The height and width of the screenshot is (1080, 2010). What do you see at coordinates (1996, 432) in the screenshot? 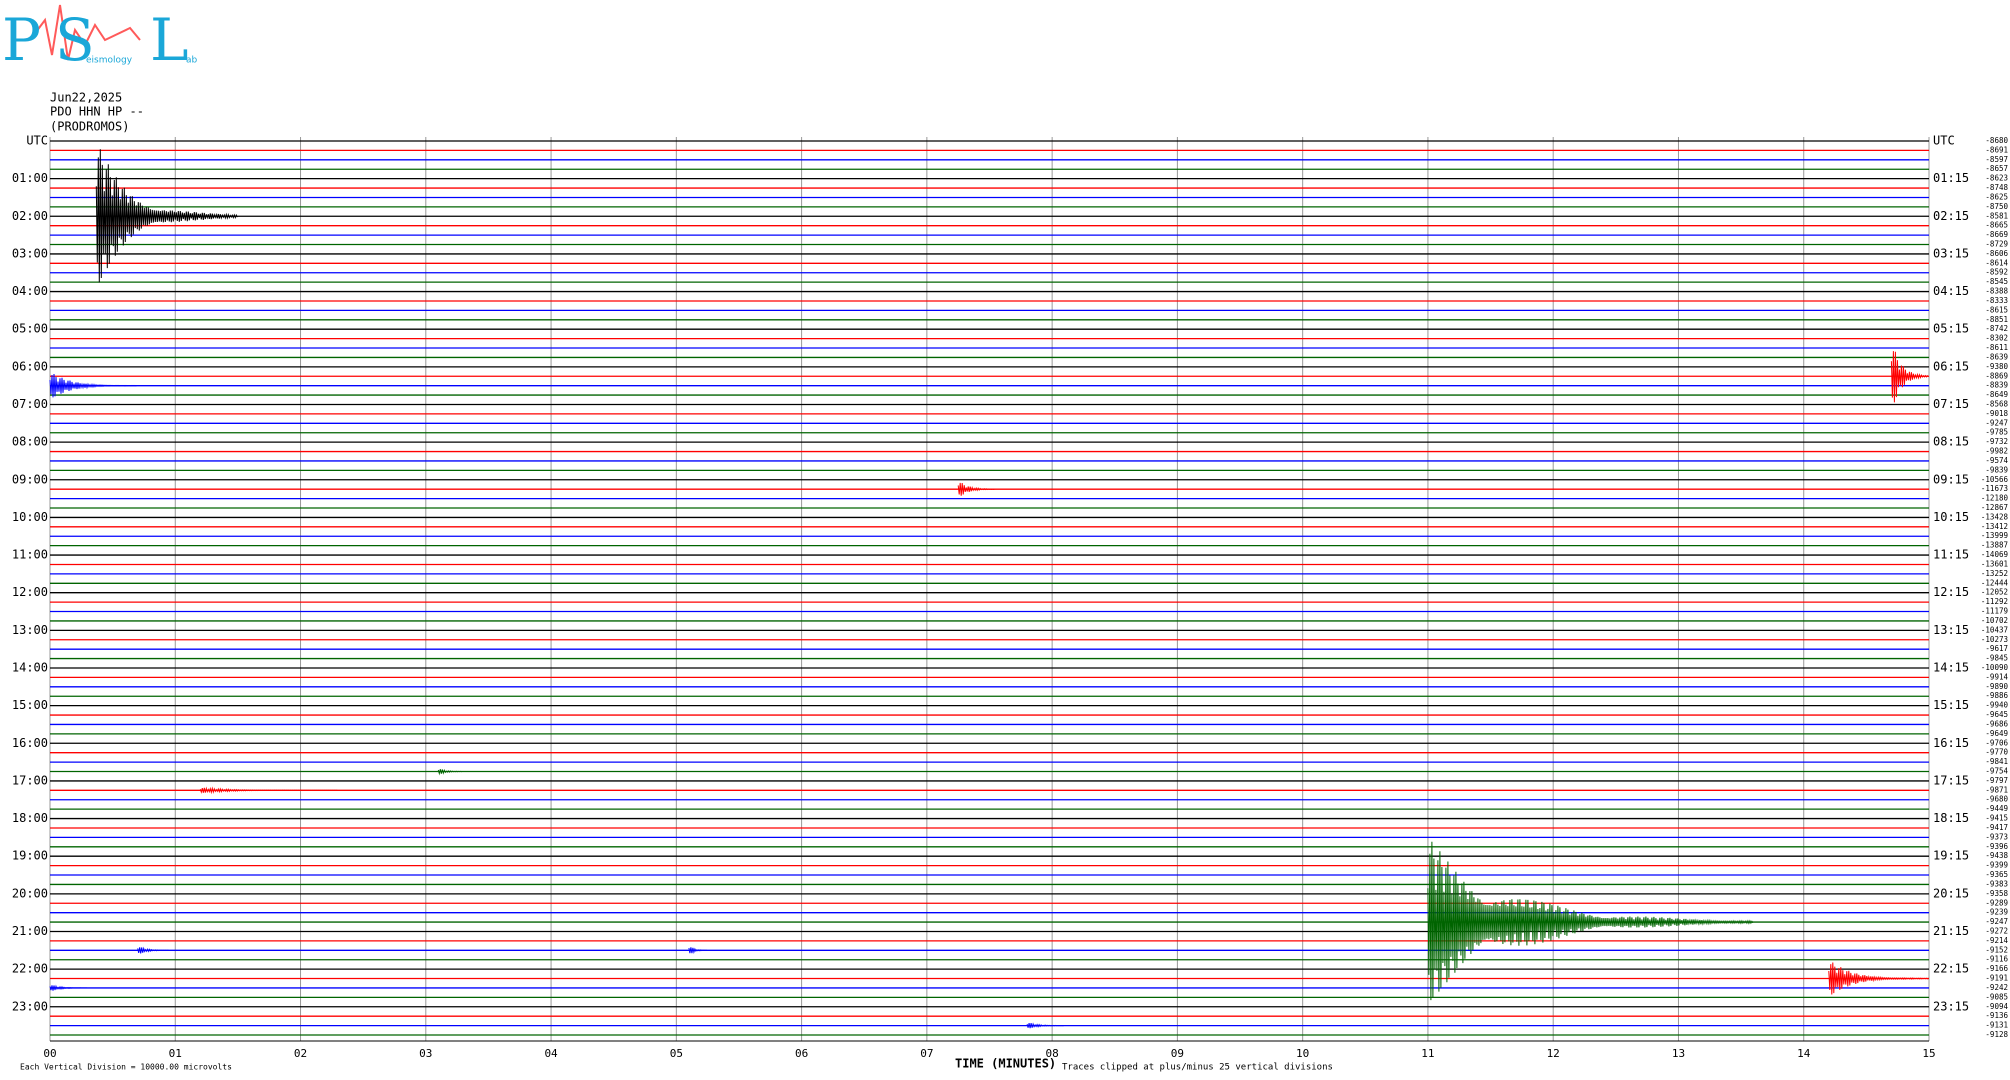
I see `row-offset: -9785` at bounding box center [1996, 432].